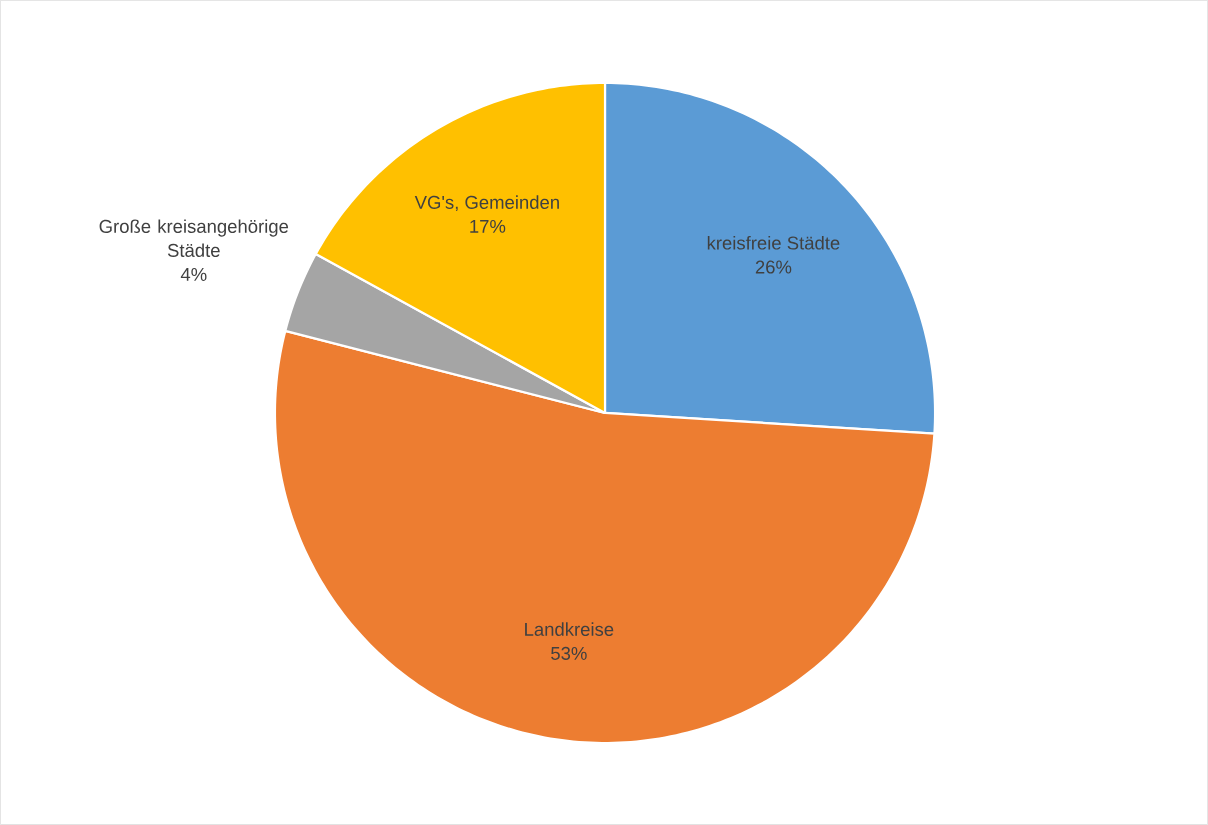 This screenshot has height=825, width=1208. What do you see at coordinates (773, 267) in the screenshot?
I see `data-label: 26%` at bounding box center [773, 267].